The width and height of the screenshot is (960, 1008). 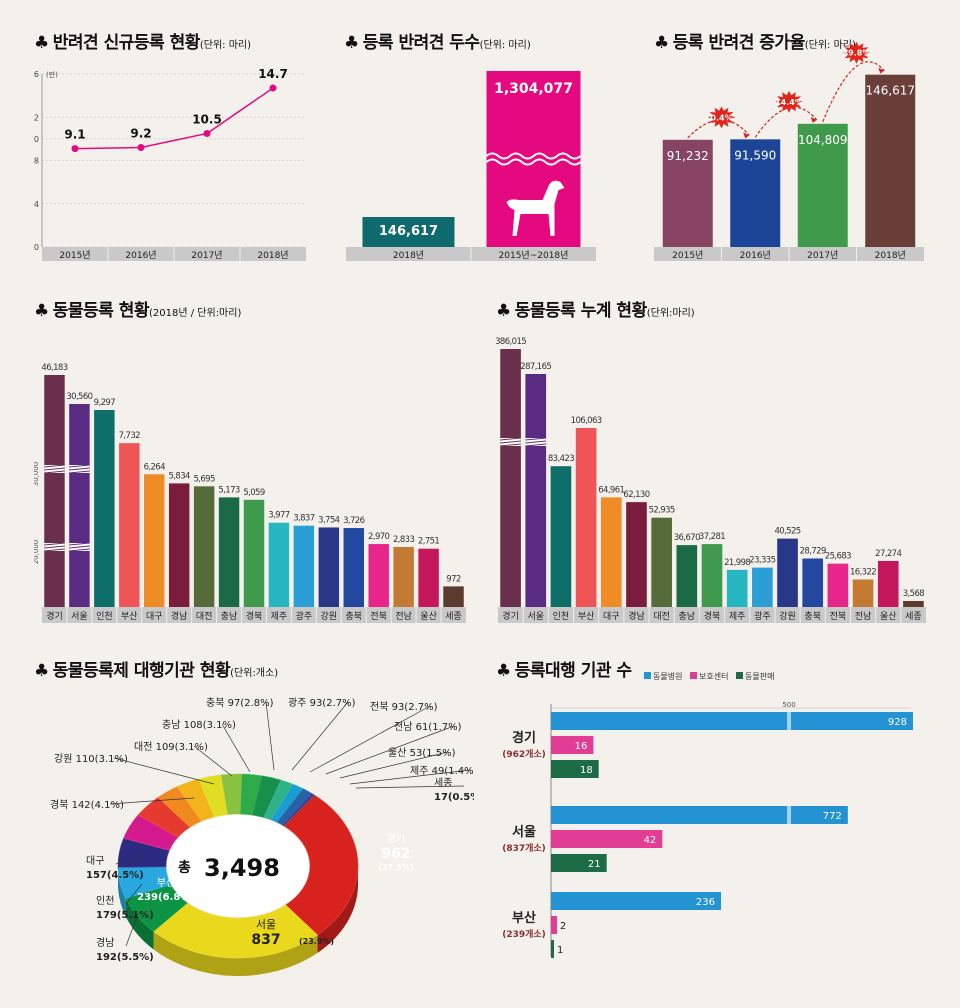 What do you see at coordinates (125, 957) in the screenshot?
I see `slice-label: 192(5.5%)` at bounding box center [125, 957].